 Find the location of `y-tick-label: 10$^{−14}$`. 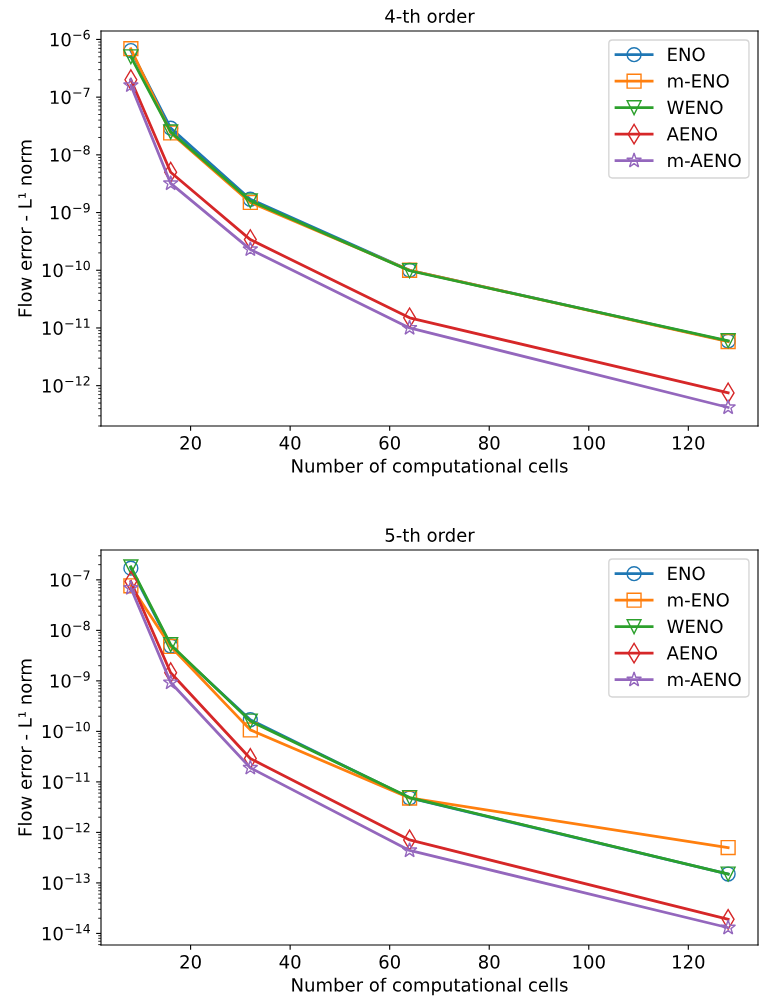

y-tick-label: 10$^{−14}$ is located at coordinates (66, 932).